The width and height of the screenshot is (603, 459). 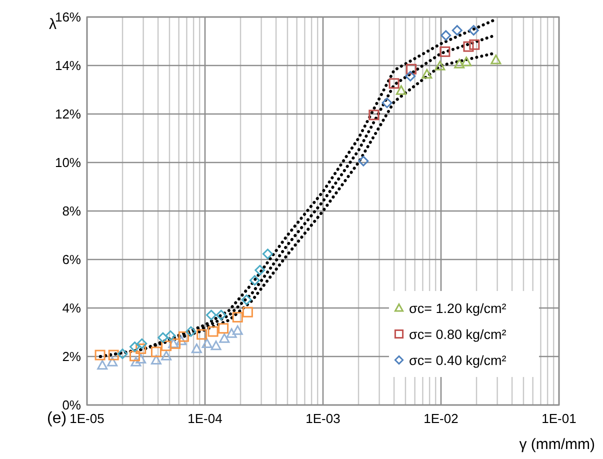 I want to click on x-axis-title: γ (mm/mm), so click(x=557, y=444).